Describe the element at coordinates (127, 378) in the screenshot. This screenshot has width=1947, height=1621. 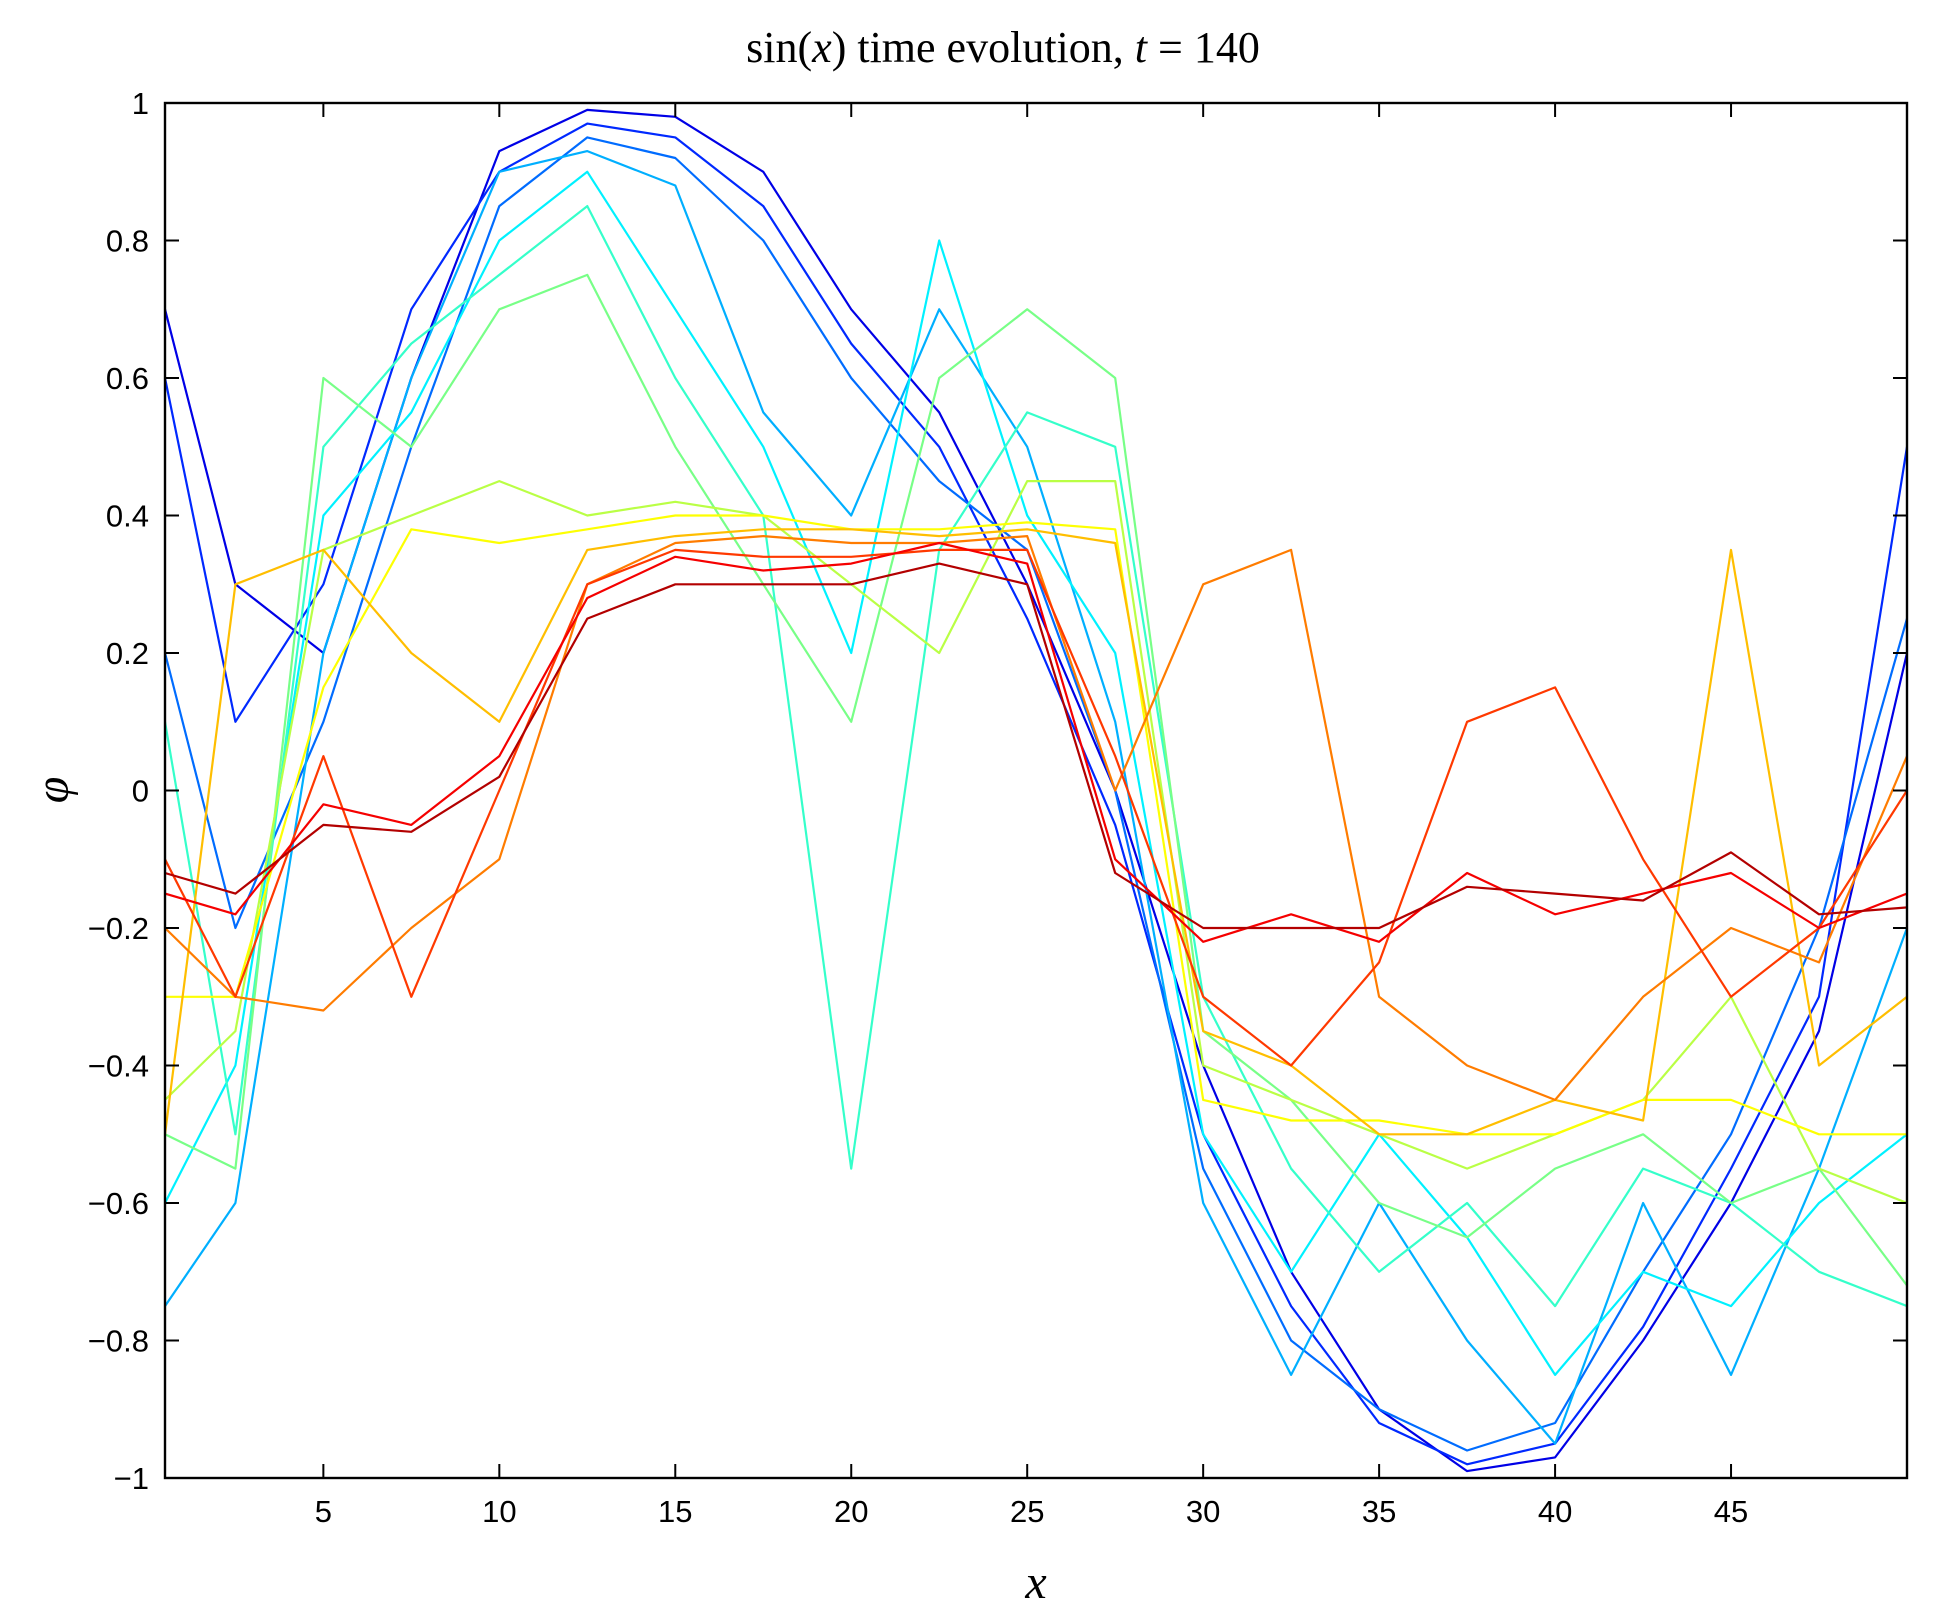
I see `y-tick-label: 0.6` at that location.